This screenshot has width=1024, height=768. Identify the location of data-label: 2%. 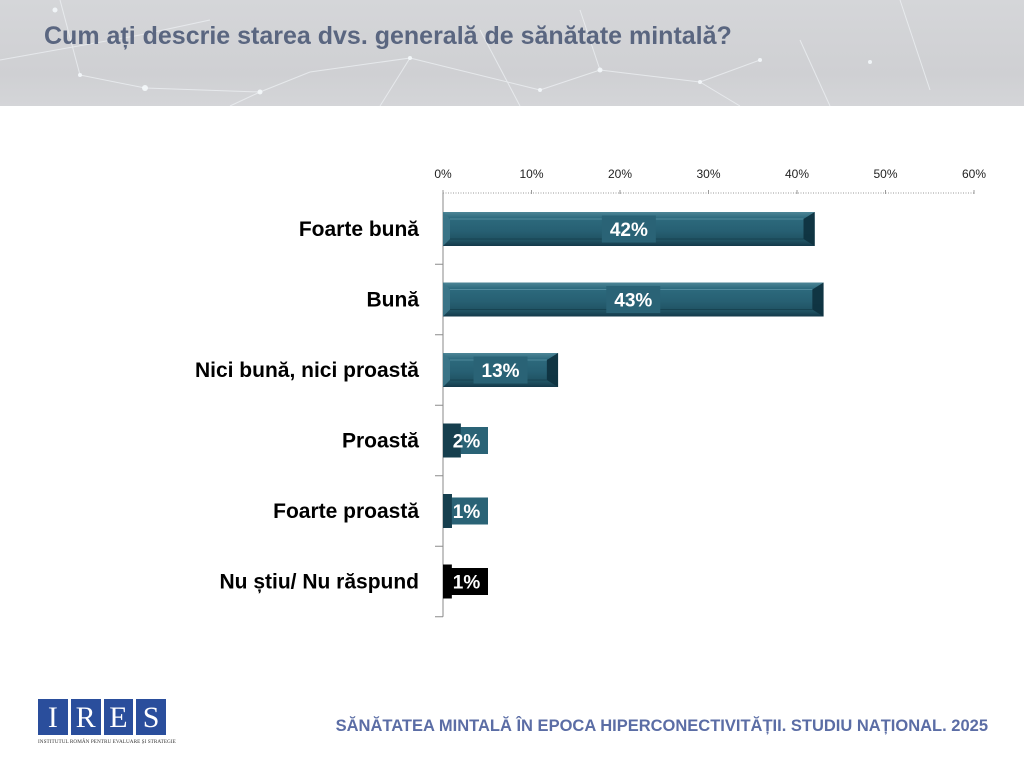
(467, 442).